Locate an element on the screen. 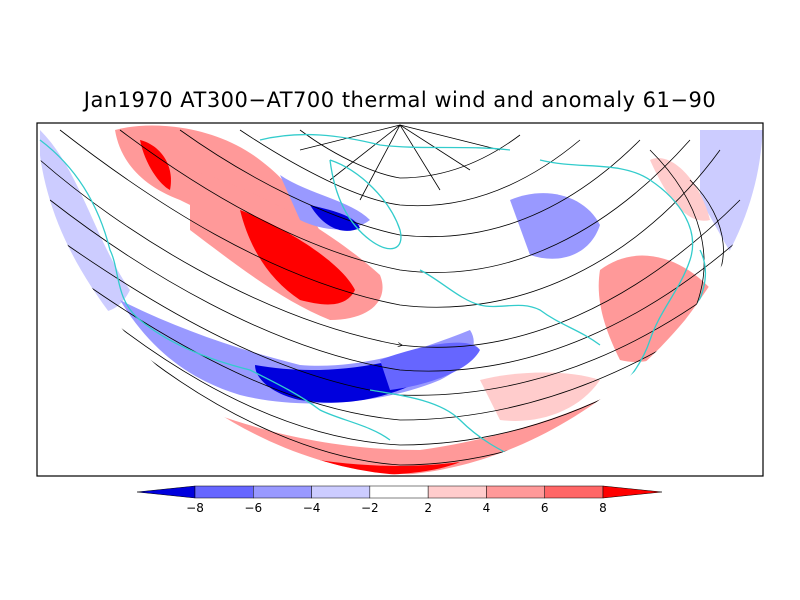 This screenshot has width=800, height=600. colorbar-tick-label: −6 is located at coordinates (253, 508).